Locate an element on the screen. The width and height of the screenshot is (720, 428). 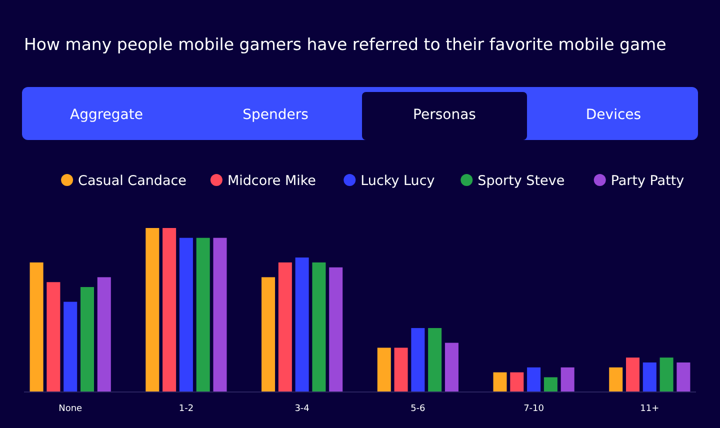
text: Aggregate is located at coordinates (106, 115).